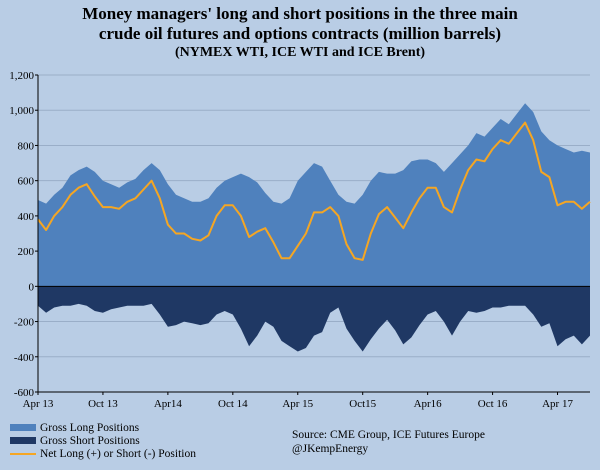 The image size is (600, 470). Describe the element at coordinates (26, 252) in the screenshot. I see `y-tick-label-4: 200` at that location.